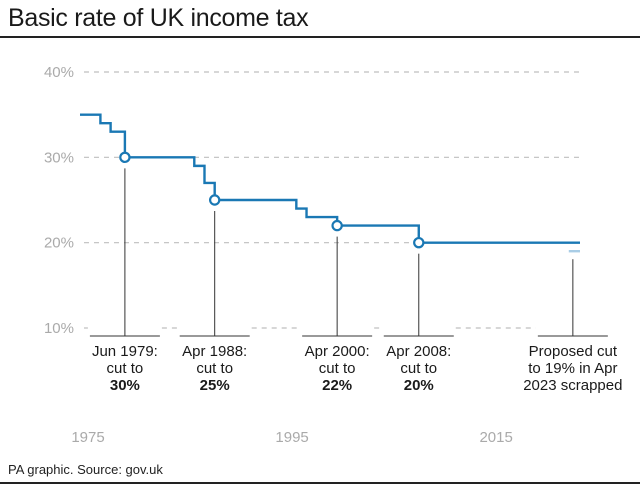 Image resolution: width=640 pixels, height=488 pixels. Describe the element at coordinates (572, 368) in the screenshot. I see `annotation-text: to 19% in Apr` at that location.